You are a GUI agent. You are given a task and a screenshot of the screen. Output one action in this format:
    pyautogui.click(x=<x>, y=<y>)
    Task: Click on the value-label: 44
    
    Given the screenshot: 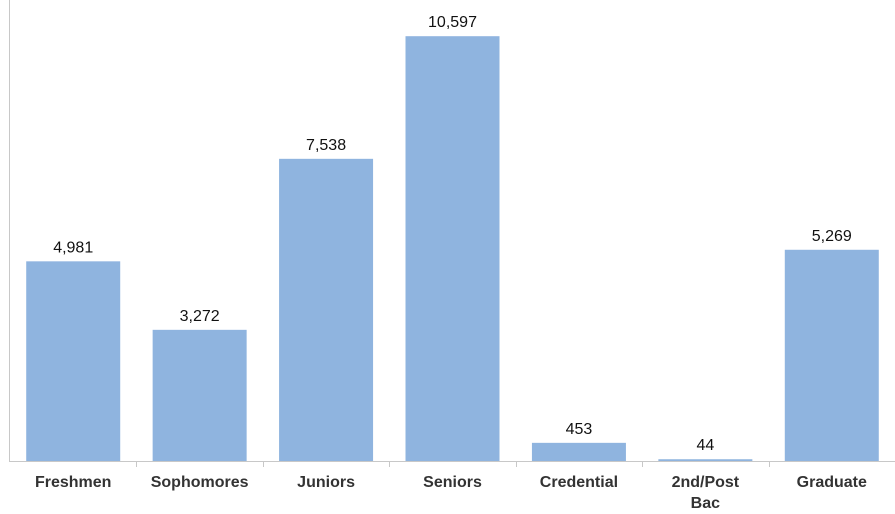 What is the action you would take?
    pyautogui.click(x=705, y=445)
    